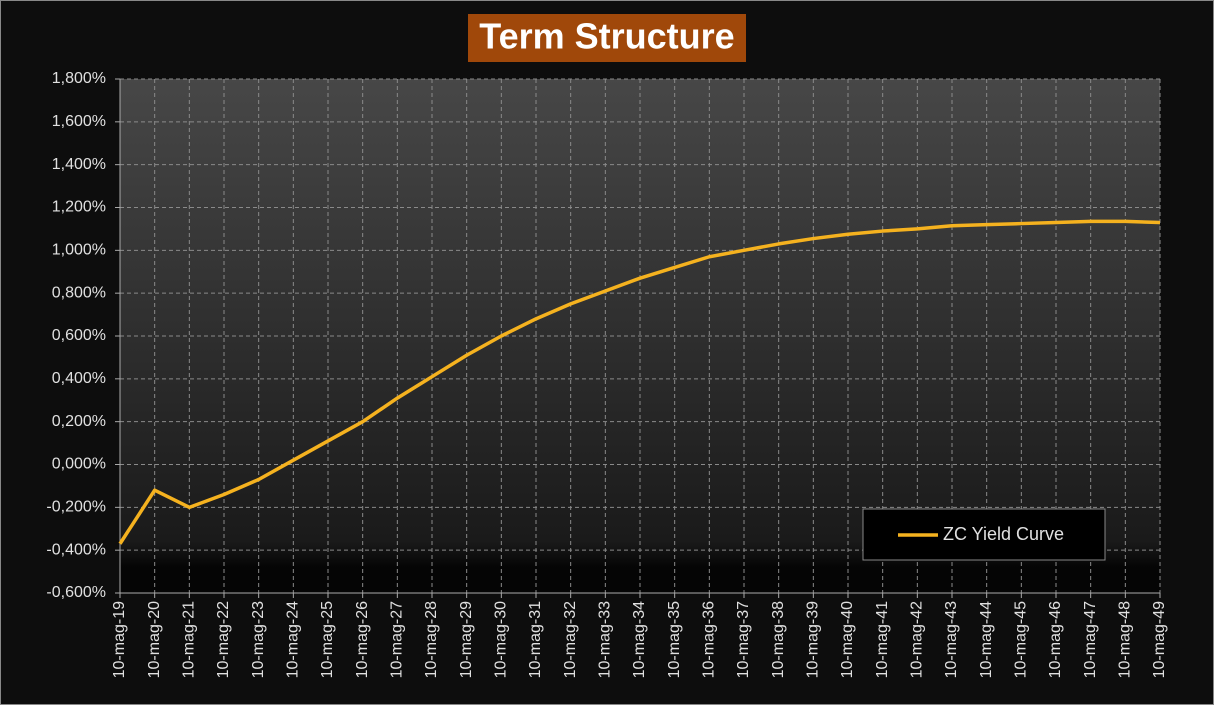  I want to click on y-tick-label: 0,200%, so click(79, 421).